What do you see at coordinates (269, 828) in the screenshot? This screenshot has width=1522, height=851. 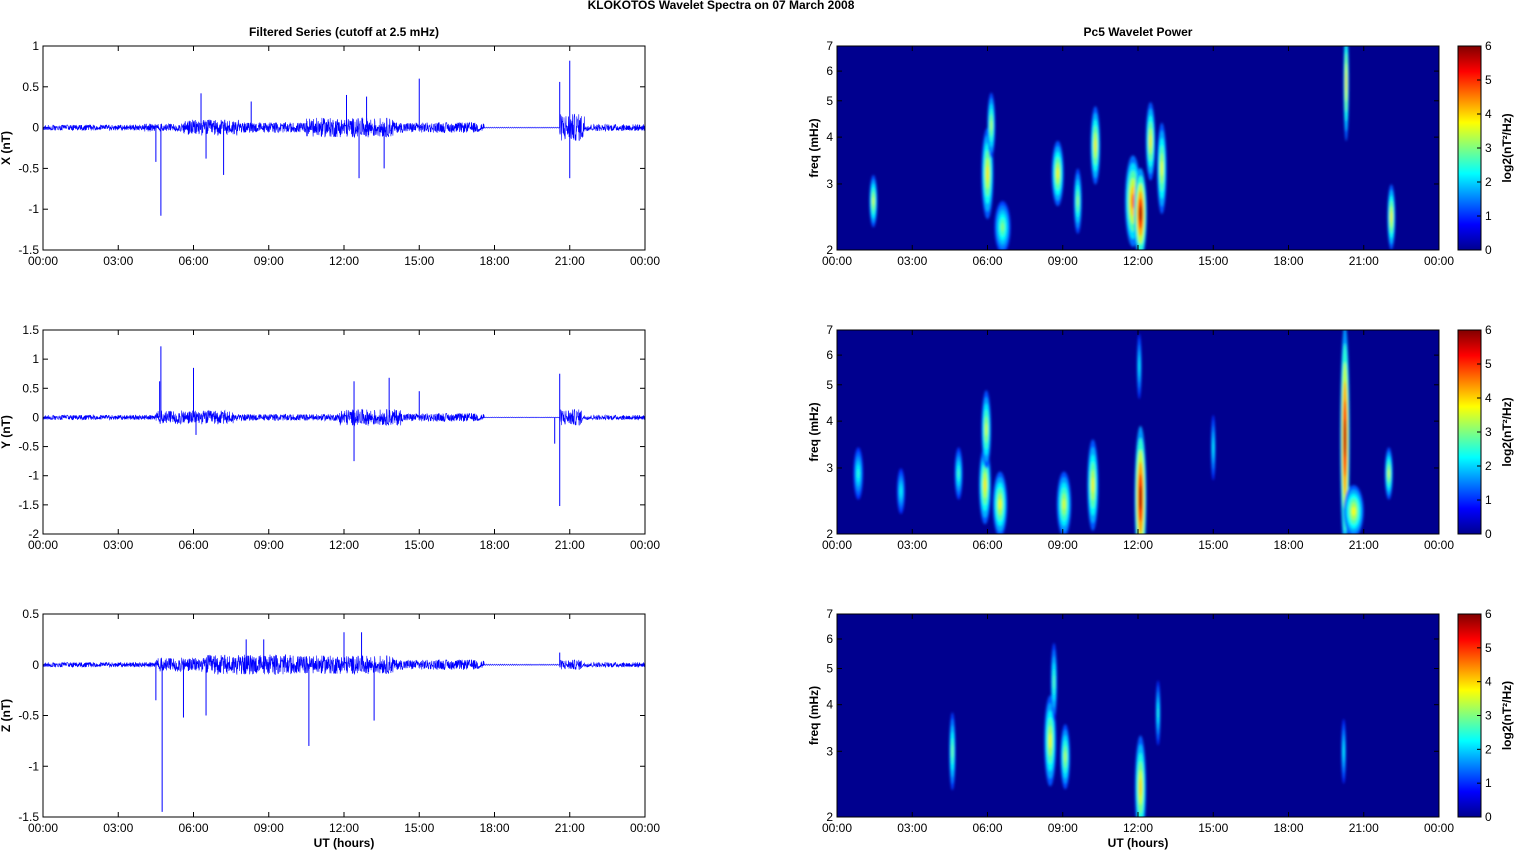 I see `z-series-xtick-label: 09:00` at bounding box center [269, 828].